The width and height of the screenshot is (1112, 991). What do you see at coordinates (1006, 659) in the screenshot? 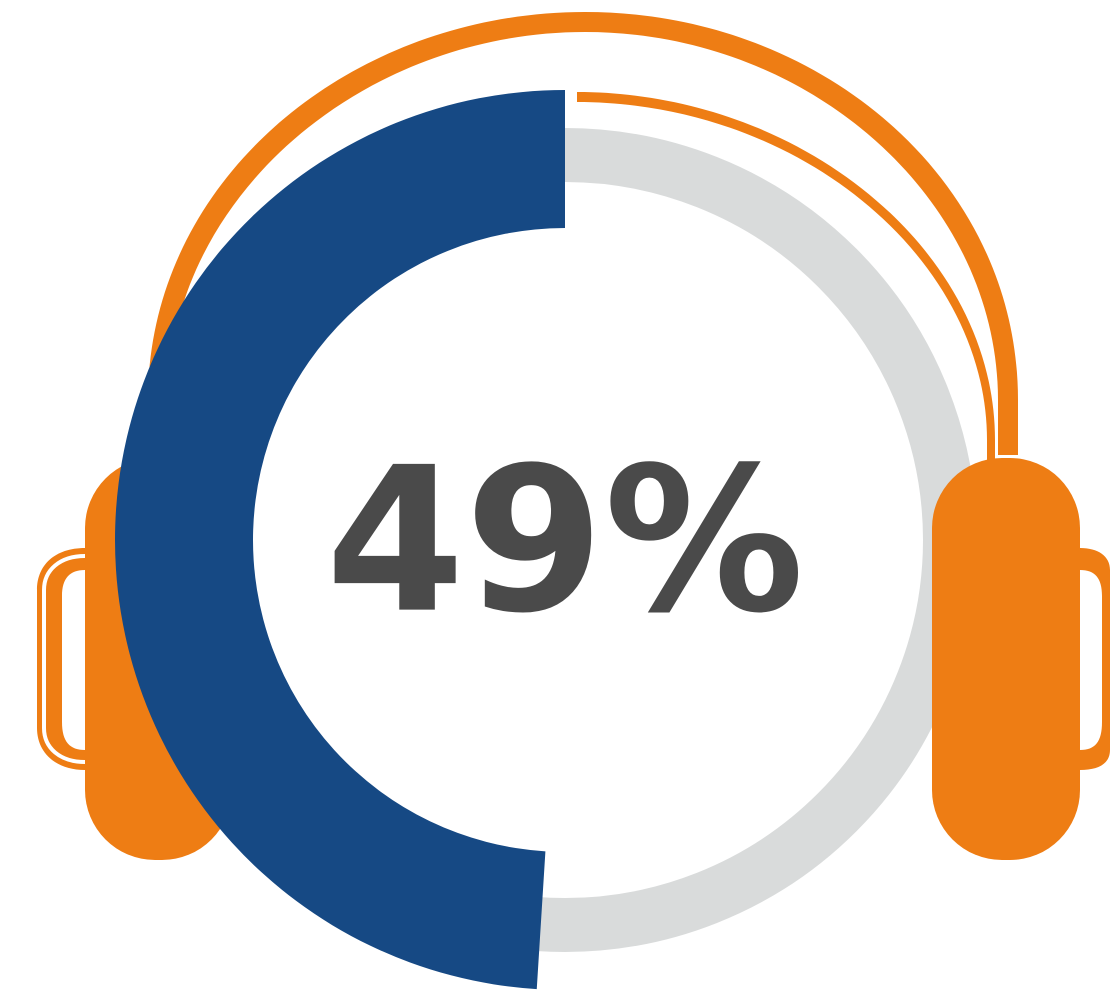
I see `right-earcup` at bounding box center [1006, 659].